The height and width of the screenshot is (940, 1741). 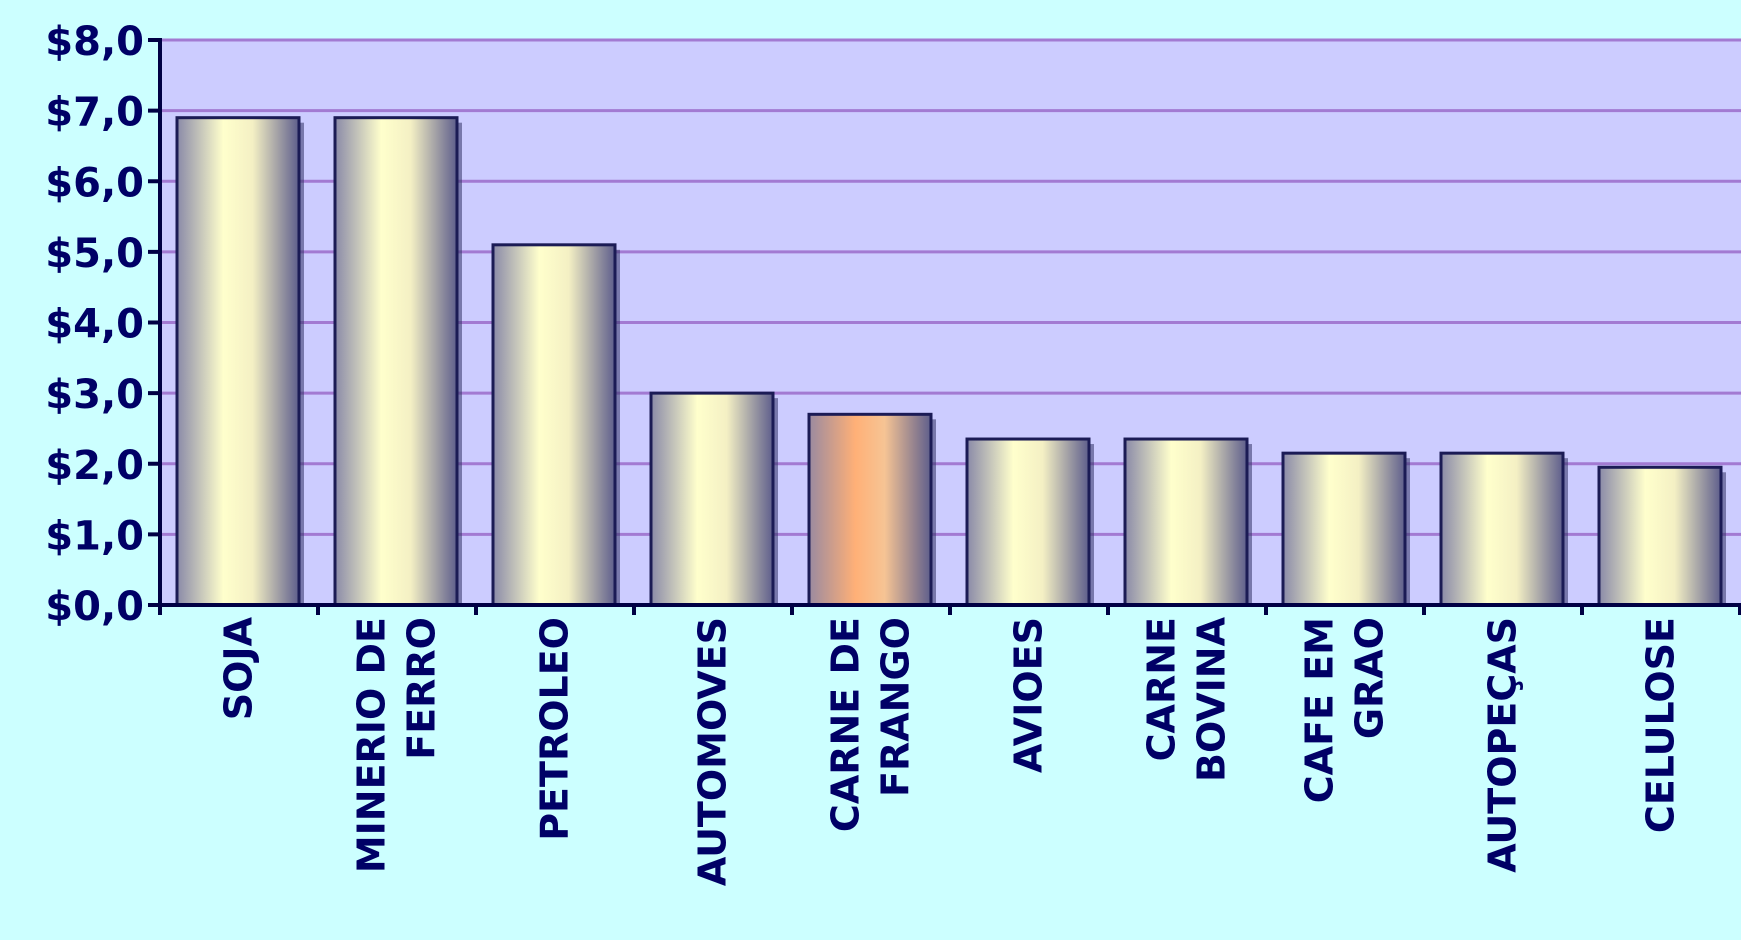 What do you see at coordinates (1661, 725) in the screenshot?
I see `x-tick-label: CELULOSE` at bounding box center [1661, 725].